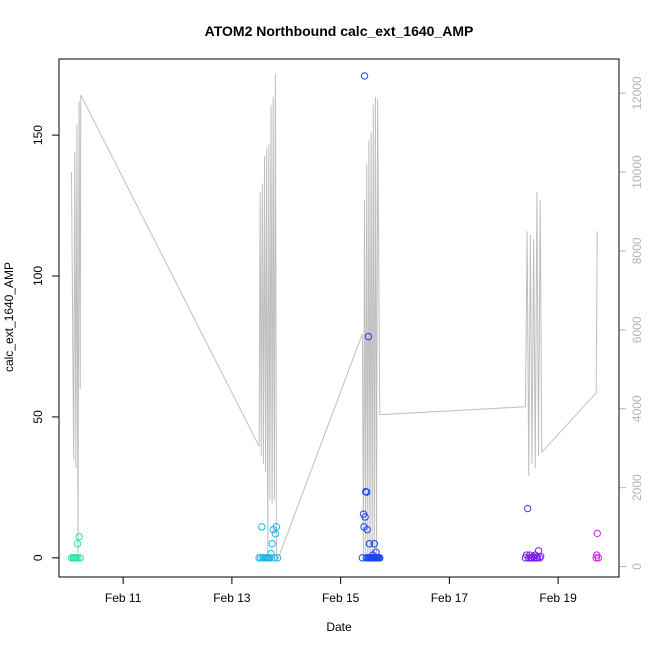  I want to click on x-tick-label: Feb 11, so click(123, 598).